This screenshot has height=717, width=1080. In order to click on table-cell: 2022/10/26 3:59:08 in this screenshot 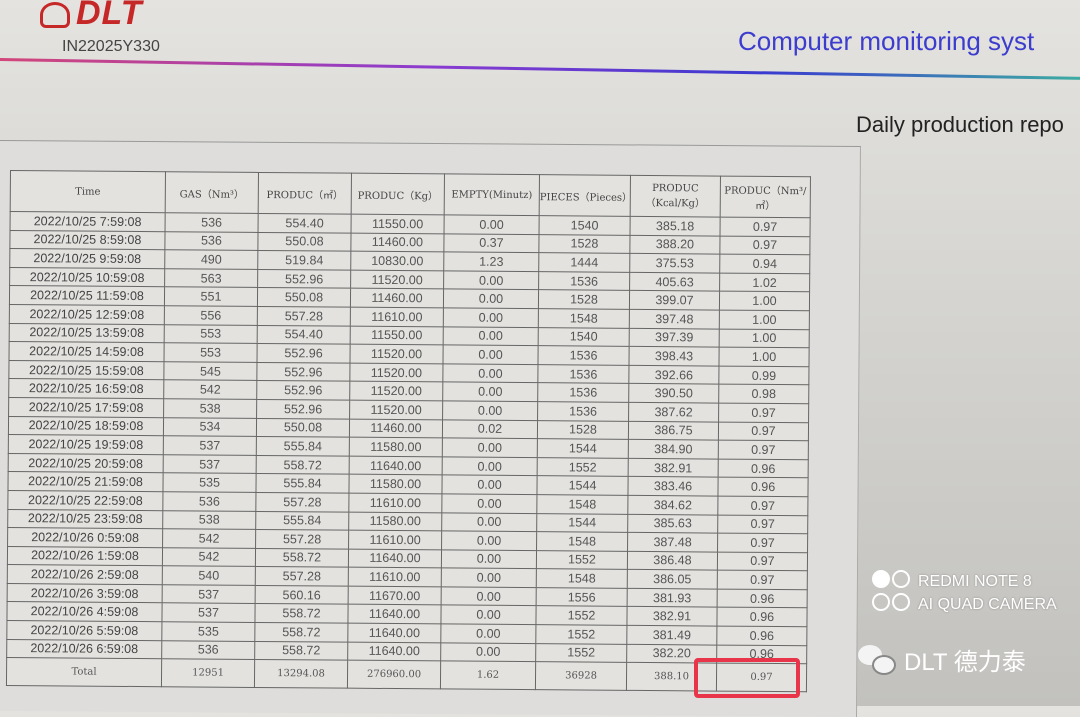, I will do `click(85, 593)`.